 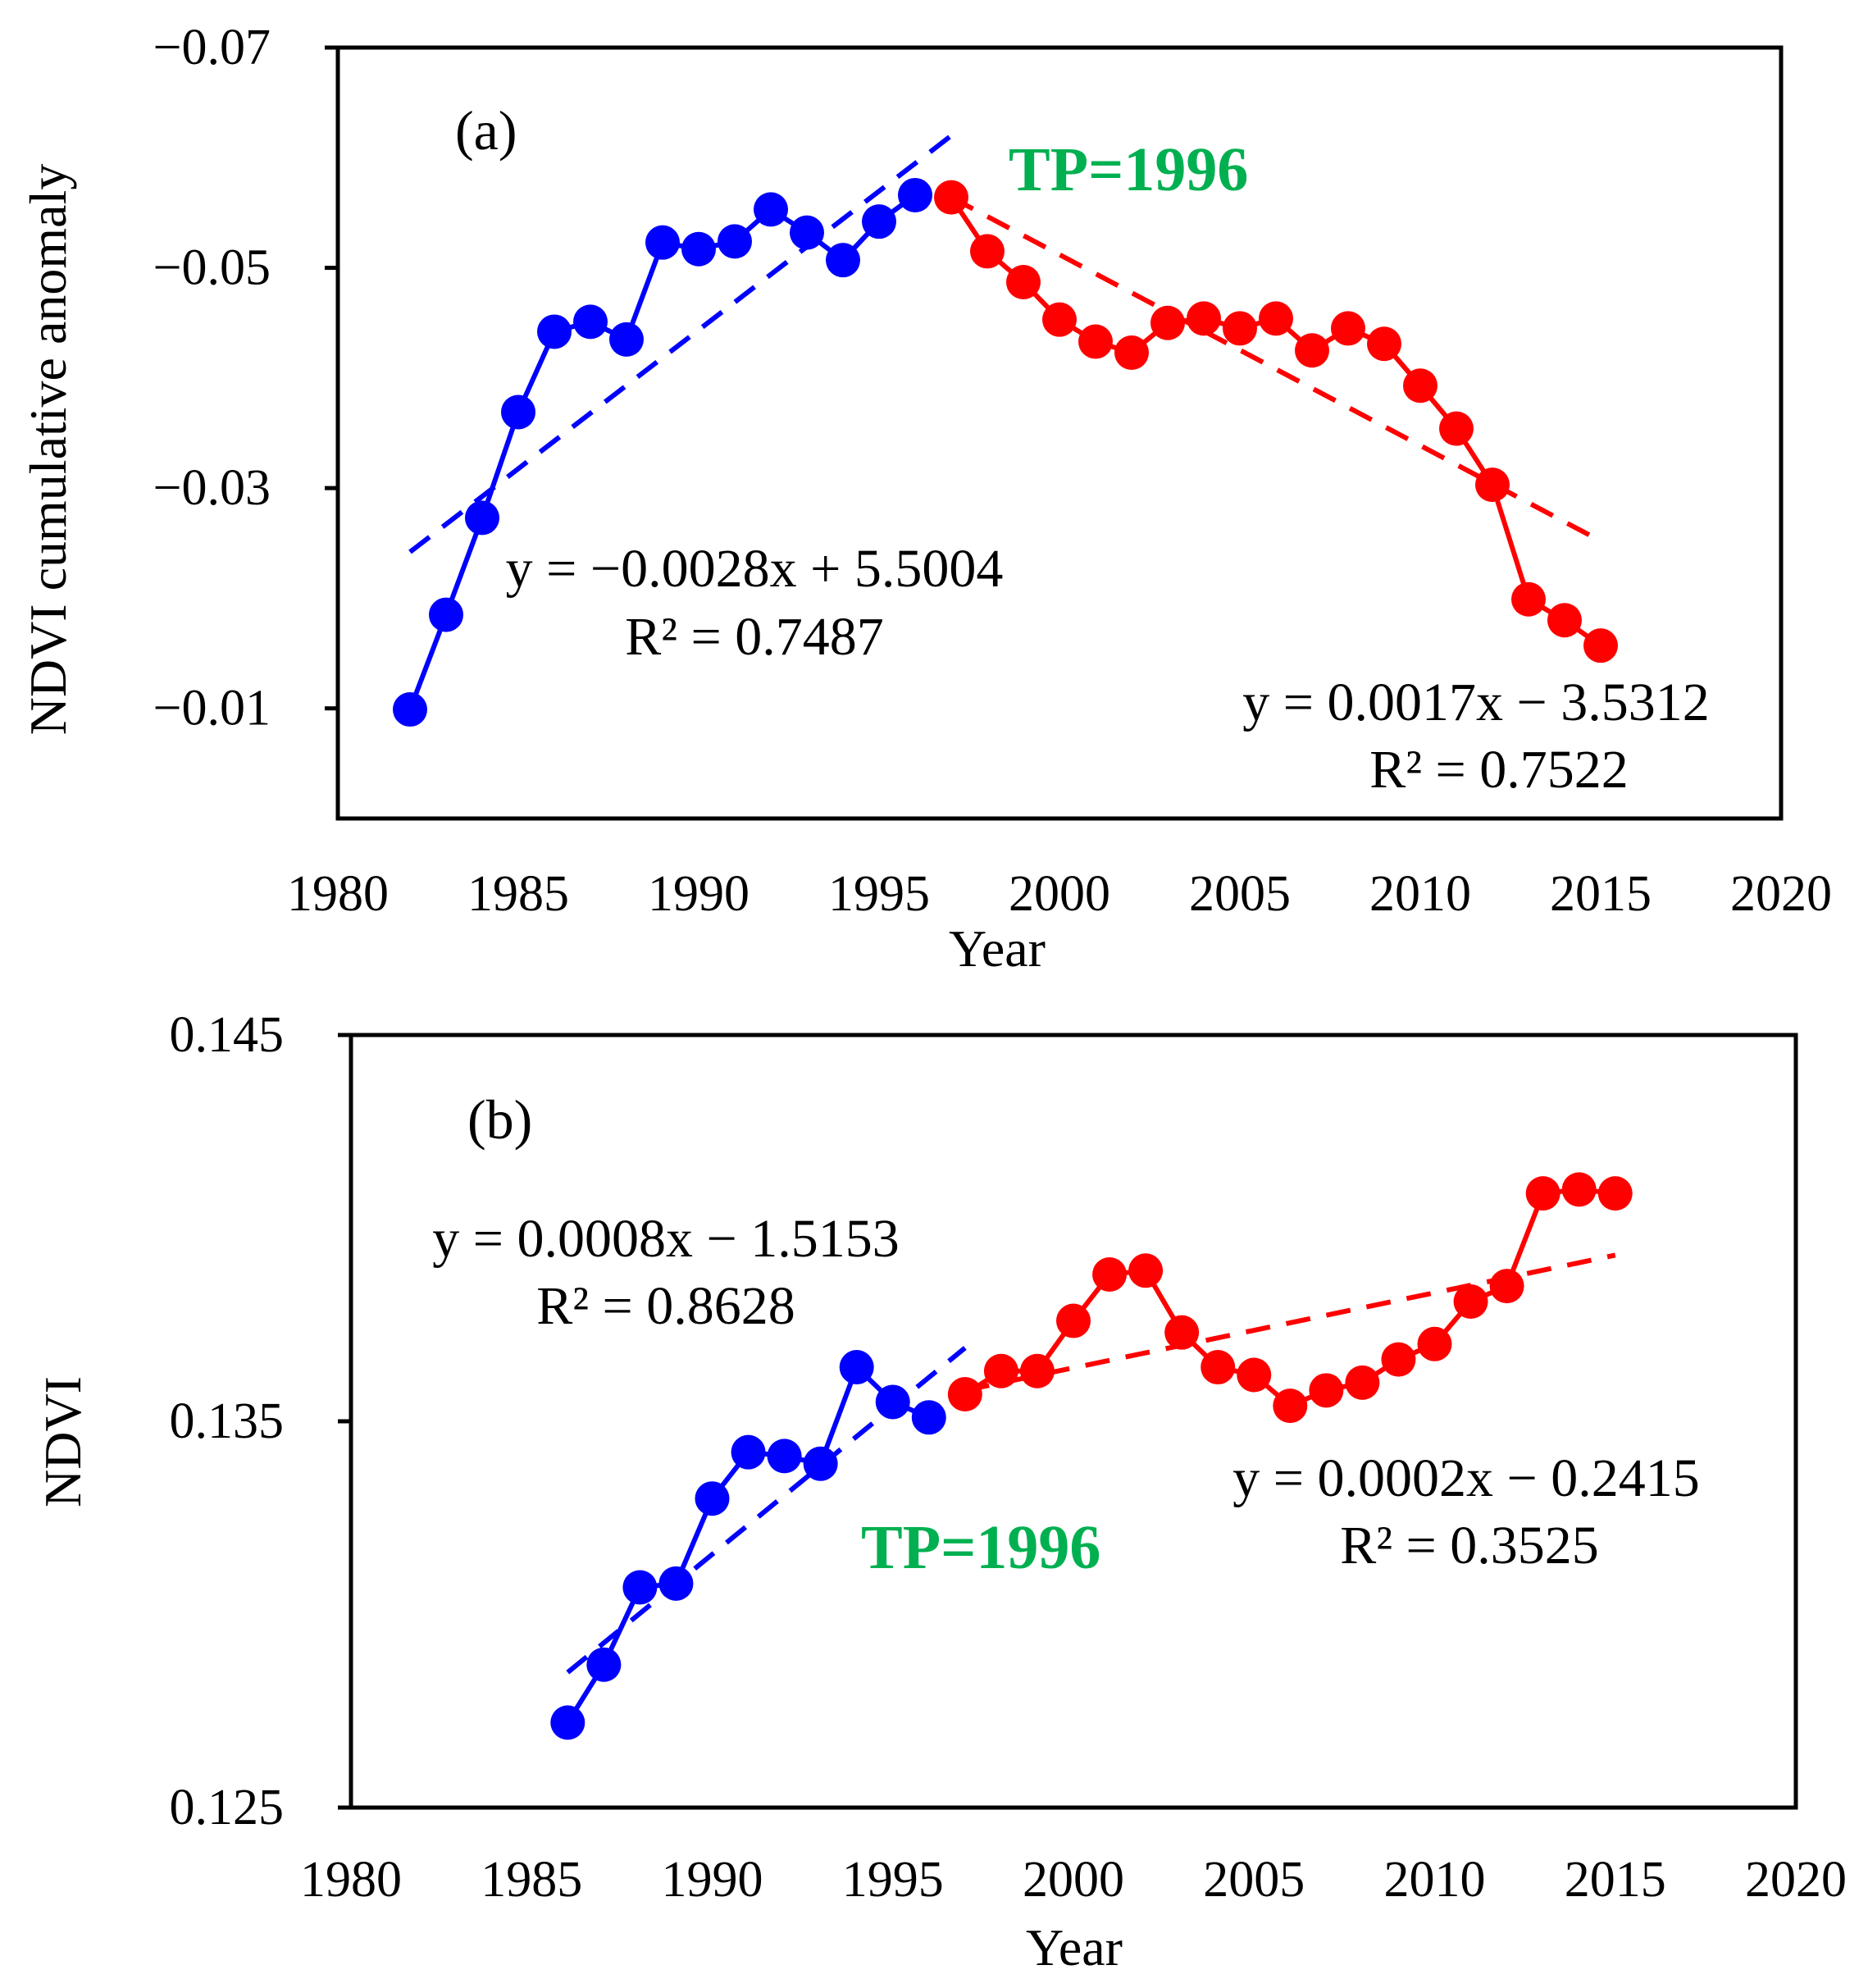 I want to click on x-tick-label: 2000, so click(x=1059, y=894).